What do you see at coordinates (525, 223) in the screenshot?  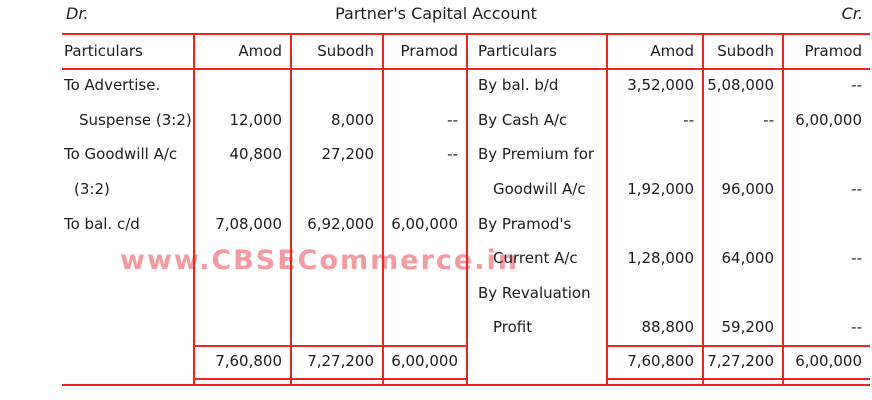 I see `credit-particulars: By Pramod's` at bounding box center [525, 223].